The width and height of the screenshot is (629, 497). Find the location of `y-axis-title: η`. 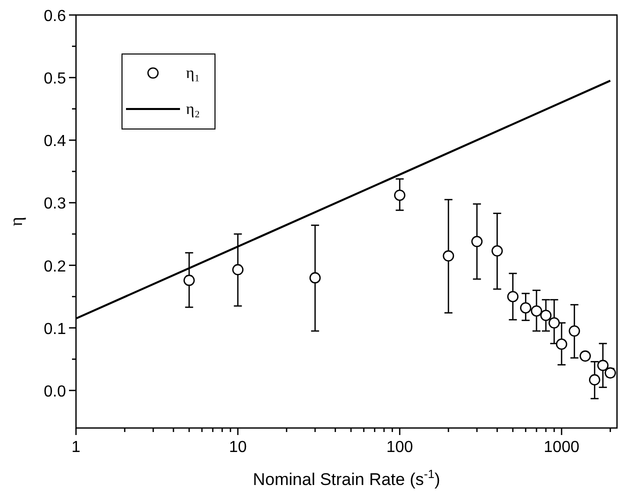

y-axis-title: η is located at coordinates (16, 221).